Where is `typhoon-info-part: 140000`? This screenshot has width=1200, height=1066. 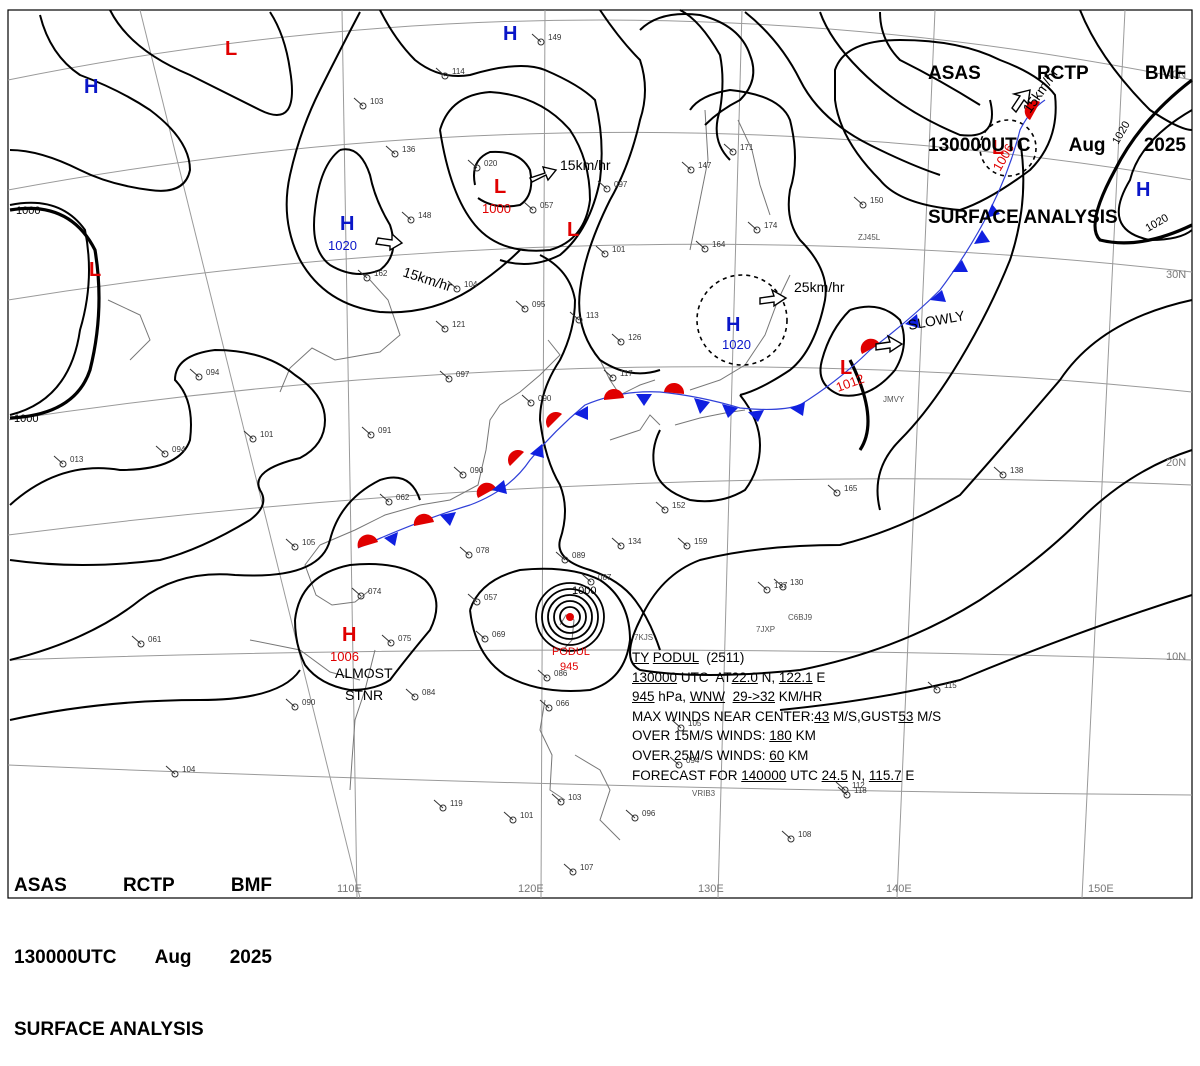 typhoon-info-part: 140000 is located at coordinates (764, 775).